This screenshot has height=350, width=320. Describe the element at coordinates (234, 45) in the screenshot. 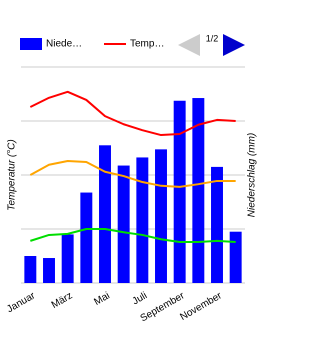

I see `pager-next` at that location.